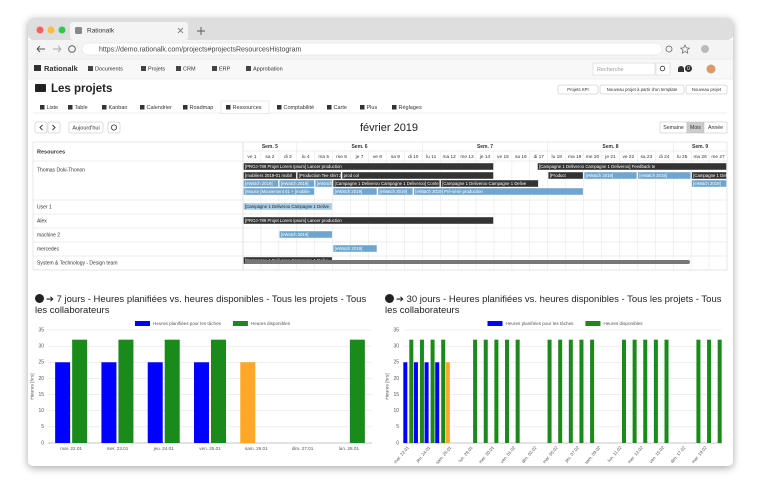 This screenshot has height=500, width=761. Describe the element at coordinates (715, 175) in the screenshot. I see `event: [Campagne 1 Deliveroo` at that location.